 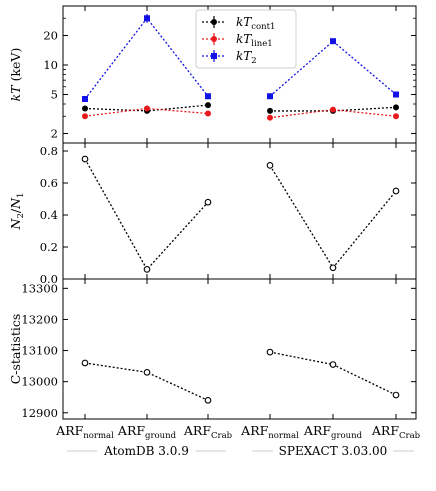 I want to click on y-axis-label: kT (keV), so click(x=15, y=75).